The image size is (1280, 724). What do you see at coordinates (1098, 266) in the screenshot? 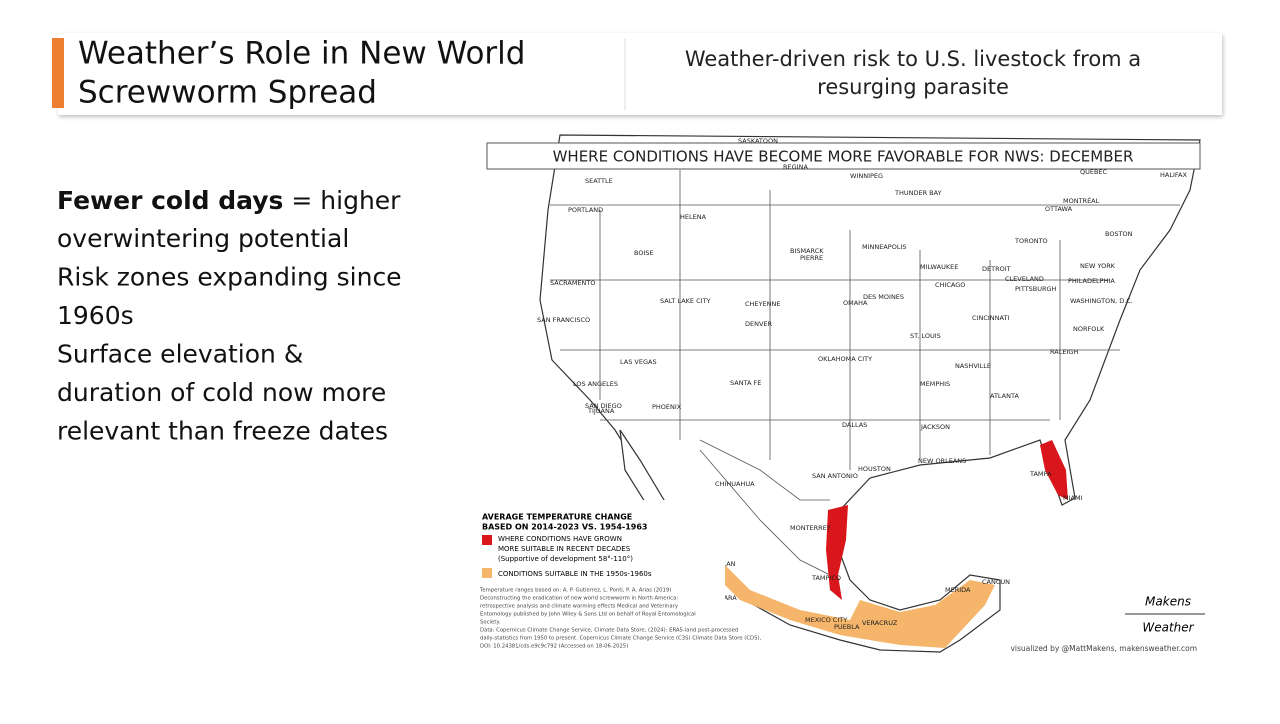
I see `city-label: NEW YORK` at bounding box center [1098, 266].